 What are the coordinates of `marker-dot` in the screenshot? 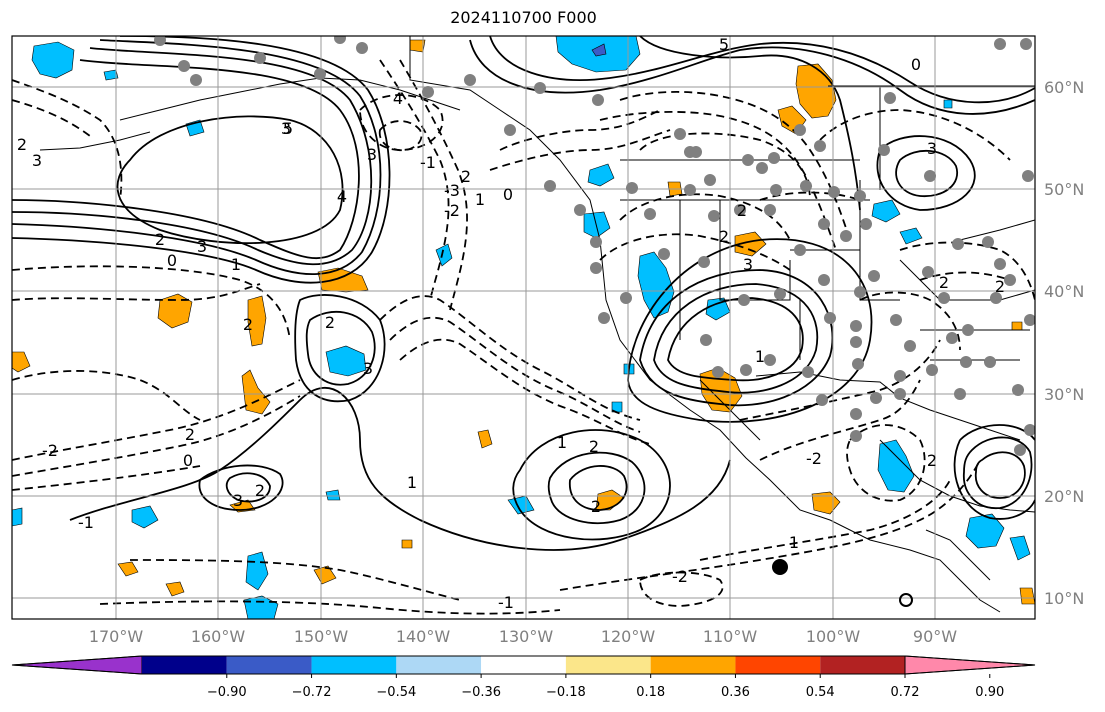 It's located at (780, 567).